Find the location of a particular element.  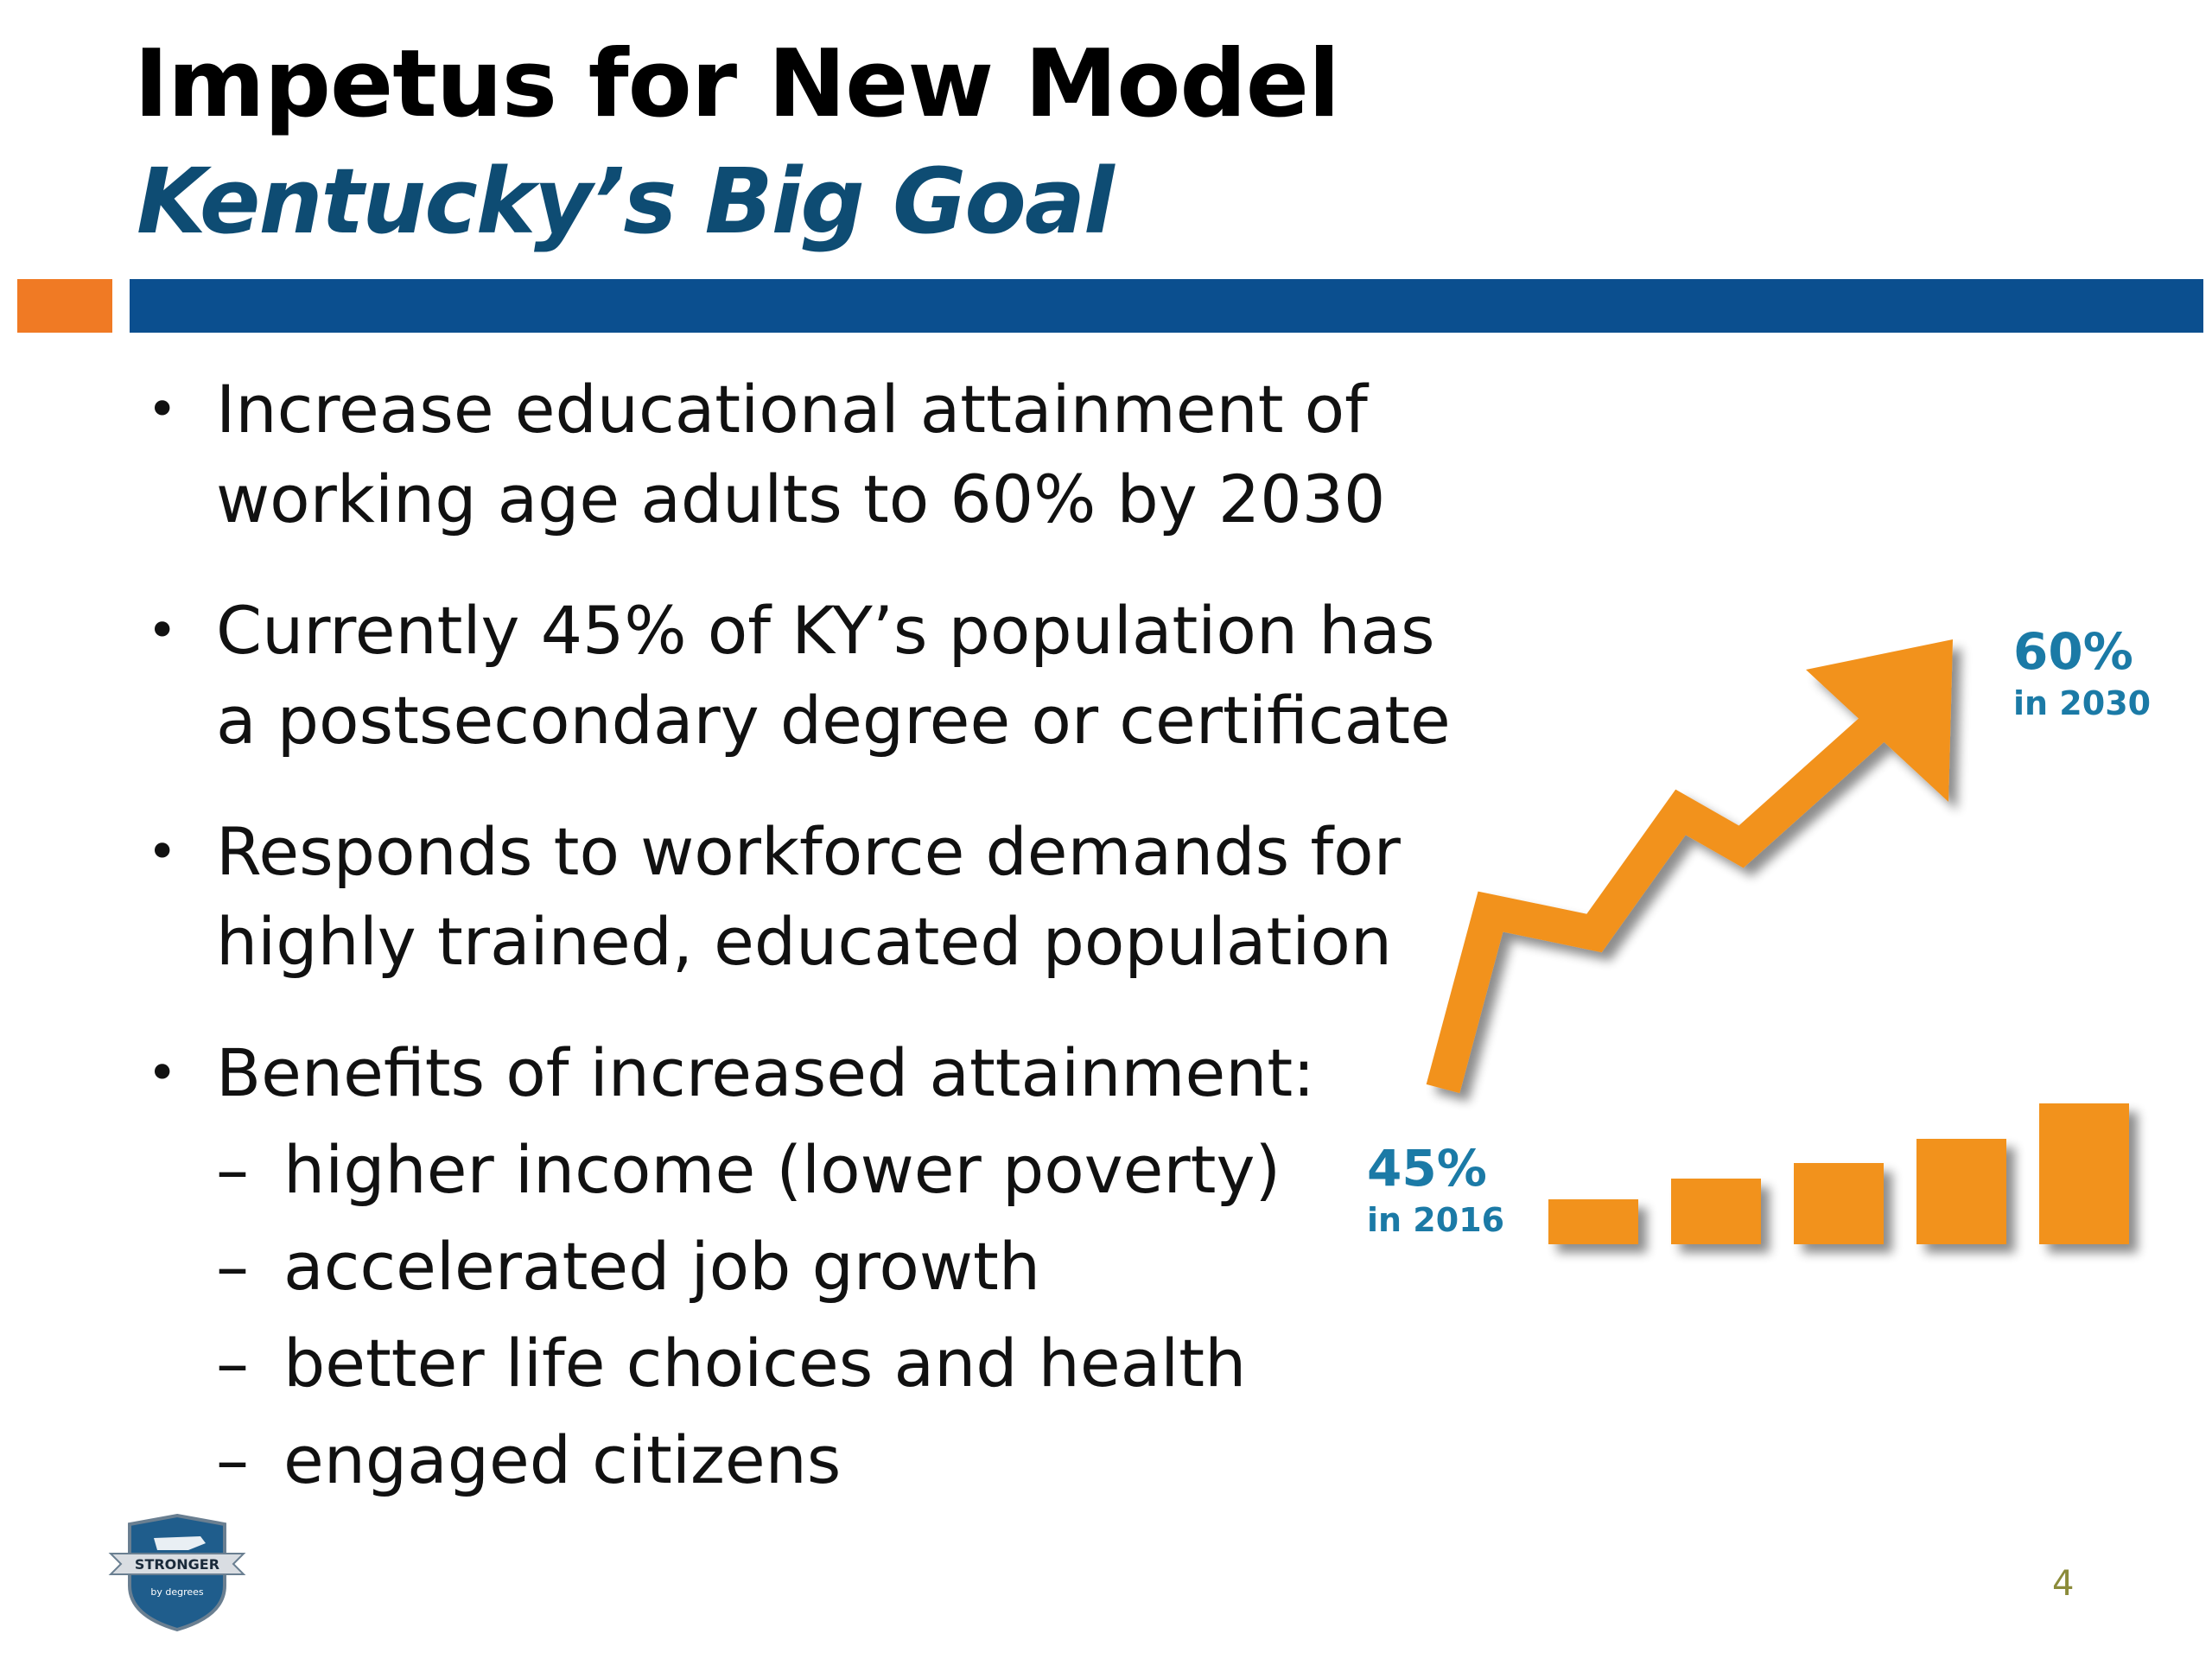

sub-bullet-item: – accelerated job growth is located at coordinates (851, 1267).